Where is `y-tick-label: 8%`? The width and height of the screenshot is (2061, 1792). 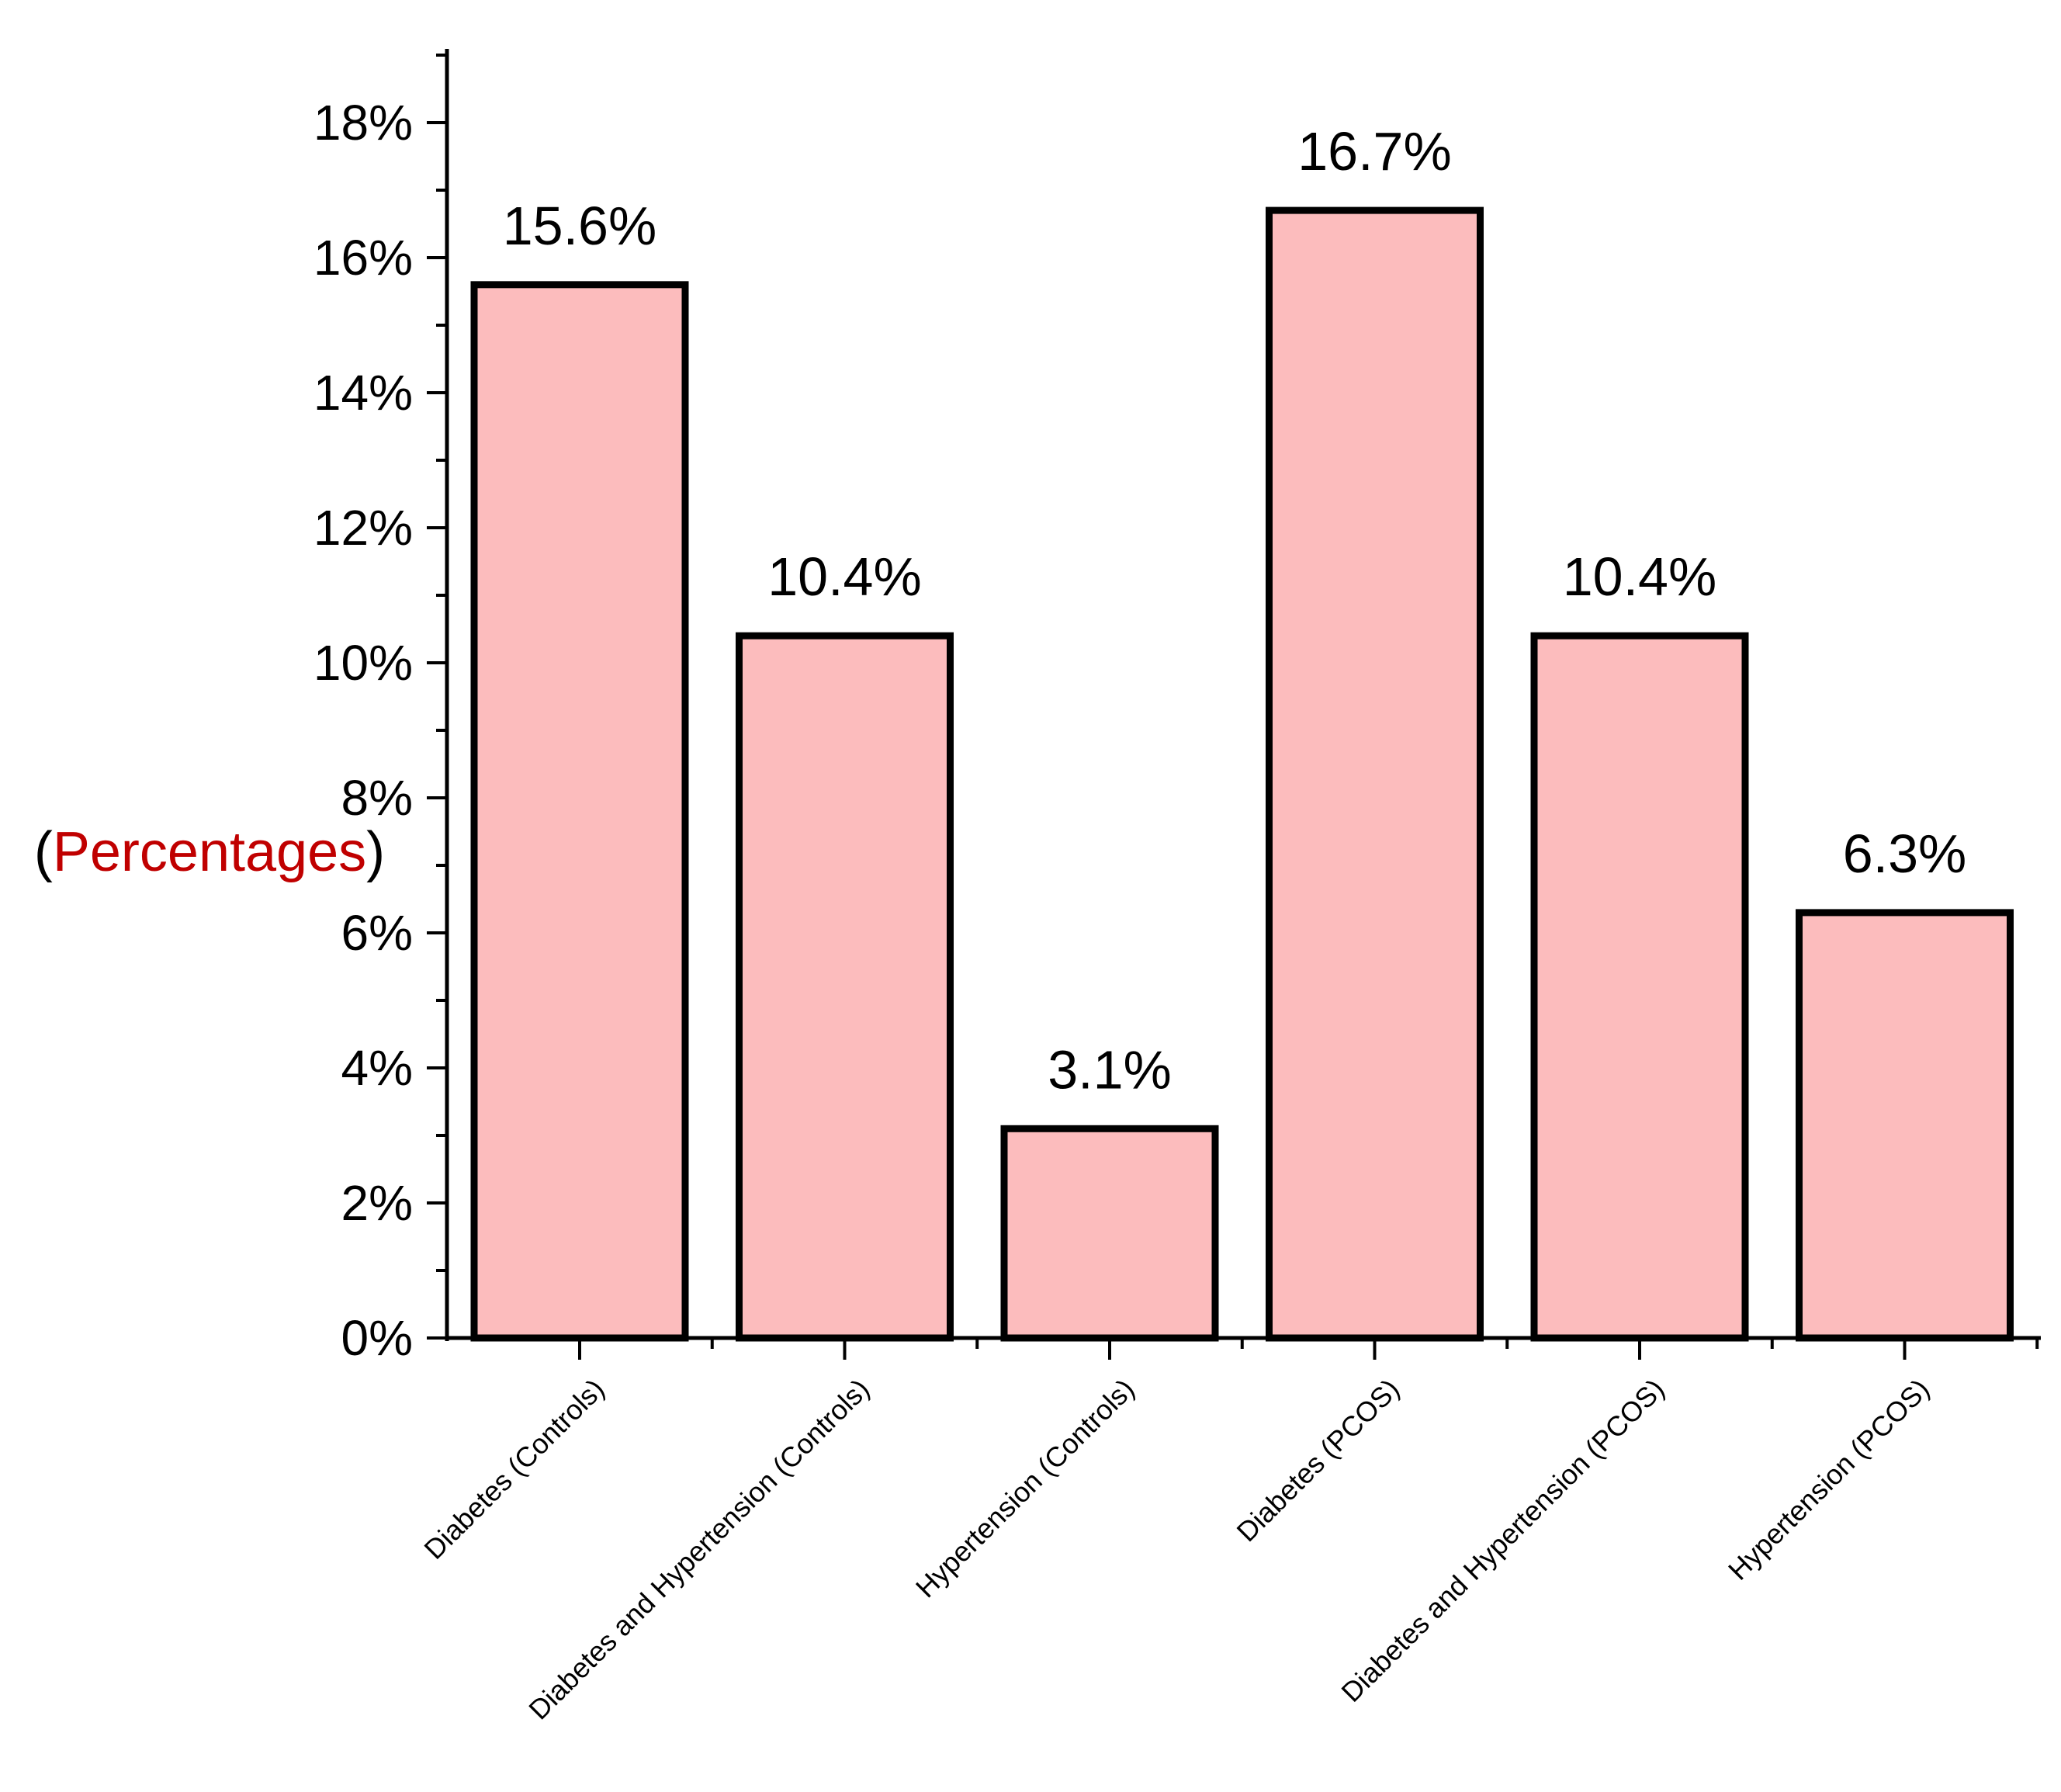 y-tick-label: 8% is located at coordinates (378, 798).